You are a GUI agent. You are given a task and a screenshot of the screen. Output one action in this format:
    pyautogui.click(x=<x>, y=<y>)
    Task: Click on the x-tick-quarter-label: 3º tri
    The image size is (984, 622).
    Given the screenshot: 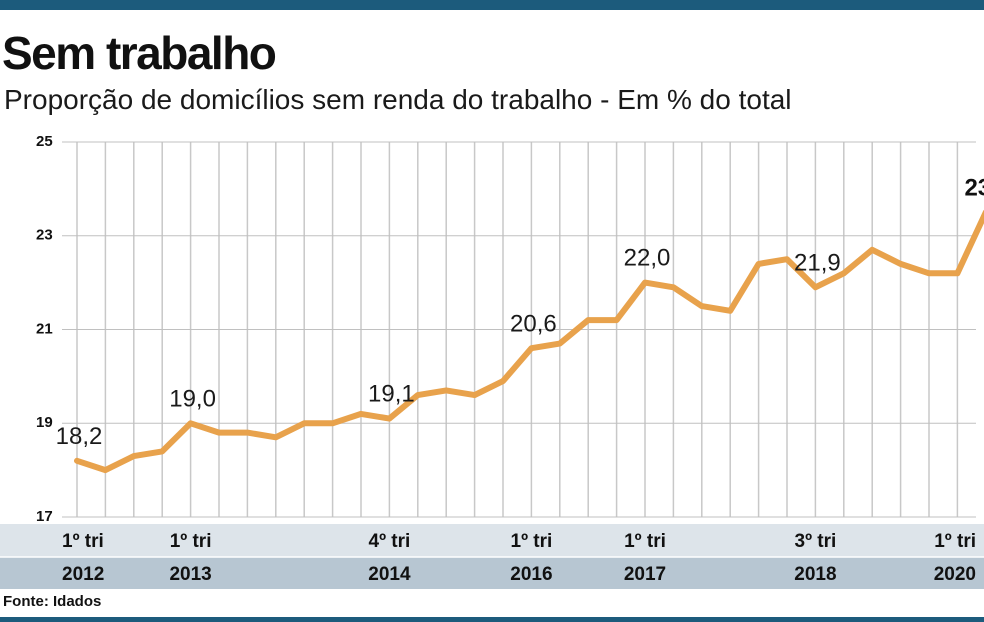 What is the action you would take?
    pyautogui.click(x=816, y=541)
    